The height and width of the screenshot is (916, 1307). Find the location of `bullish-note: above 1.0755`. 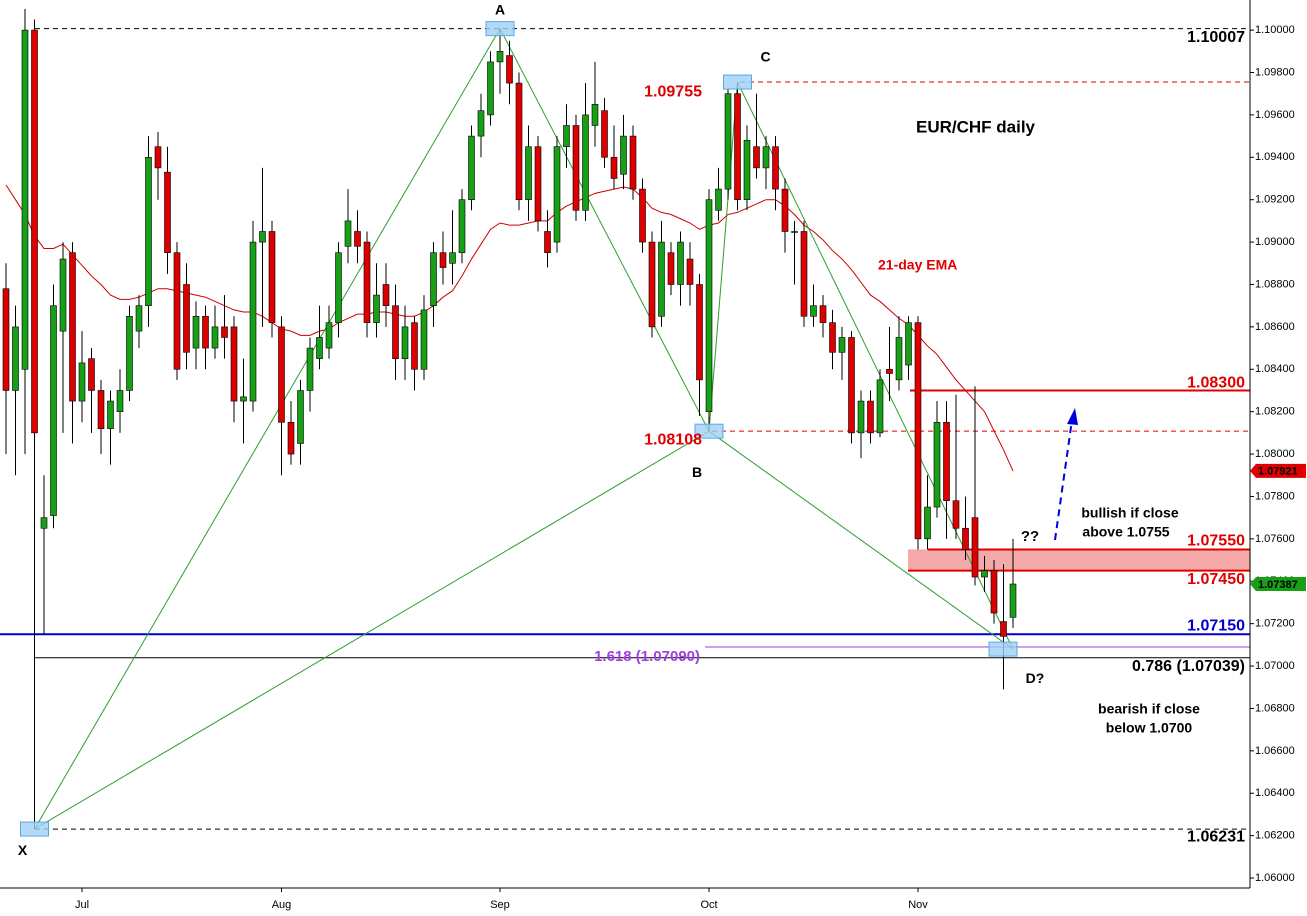

bullish-note: above 1.0755 is located at coordinates (1125, 532).